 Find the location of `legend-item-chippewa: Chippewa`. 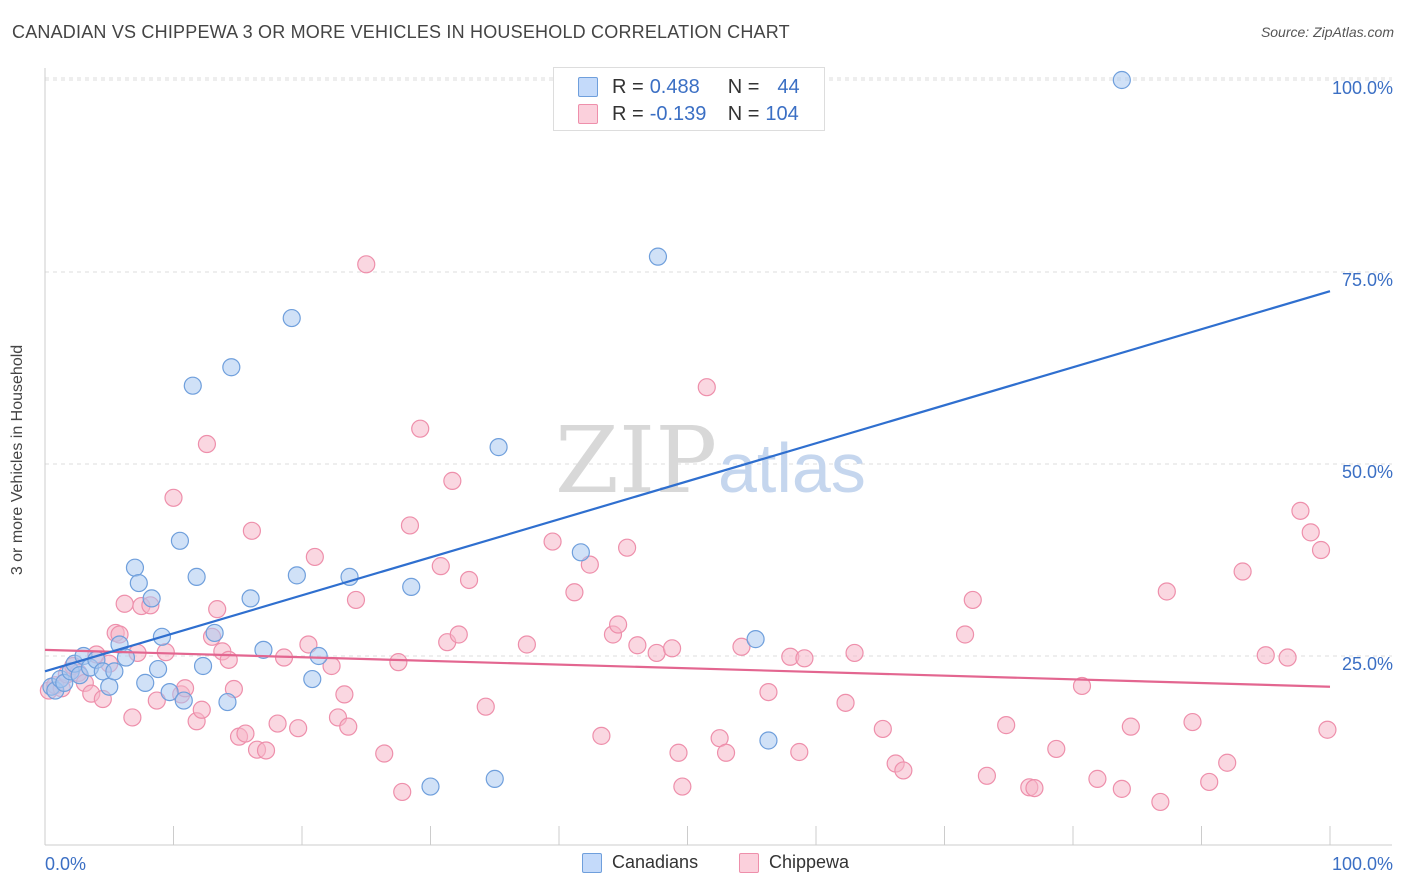

legend-item-chippewa: Chippewa is located at coordinates (794, 862).